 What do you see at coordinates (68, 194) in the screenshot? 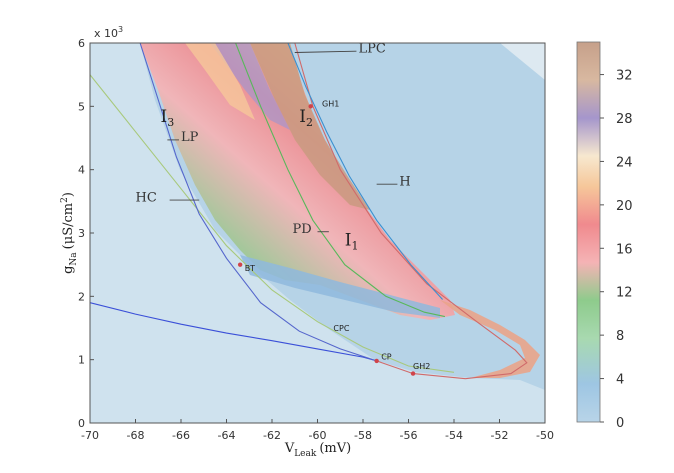
I see `y-axis-label-unit-post: )` at bounding box center [68, 194].